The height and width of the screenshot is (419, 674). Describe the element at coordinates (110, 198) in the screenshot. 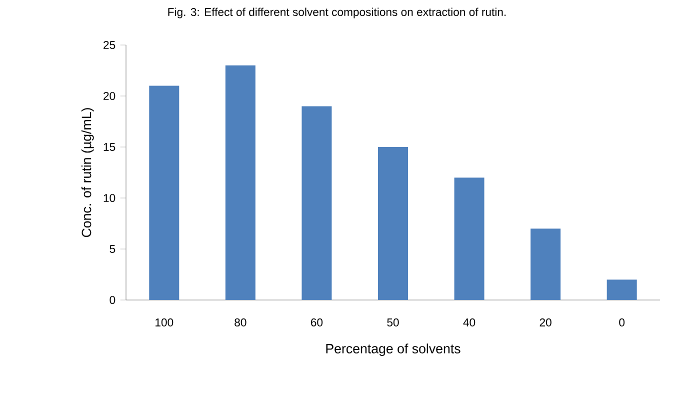

I see `y-tick-label: 10` at that location.